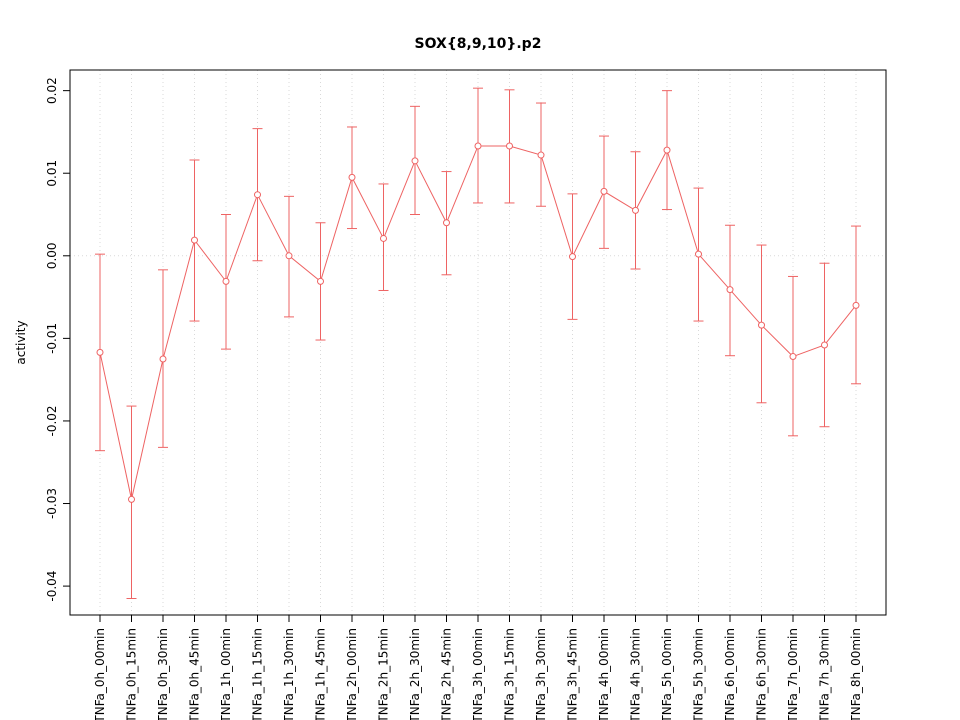 The width and height of the screenshot is (960, 720). I want to click on x-tick-label: TNFa_1h_30min, so click(289, 674).